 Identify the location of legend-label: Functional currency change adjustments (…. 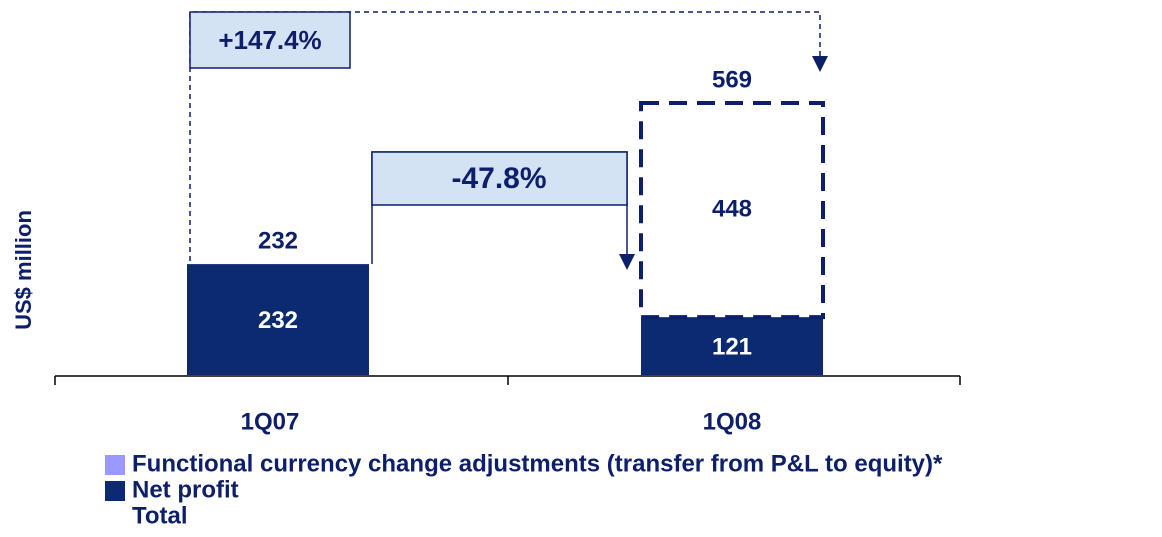
(537, 463).